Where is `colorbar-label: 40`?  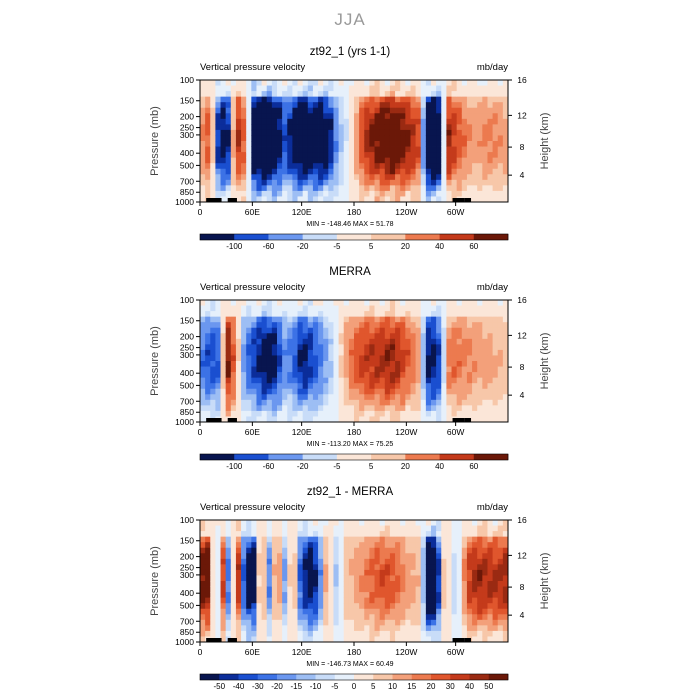 colorbar-label: 40 is located at coordinates (469, 686).